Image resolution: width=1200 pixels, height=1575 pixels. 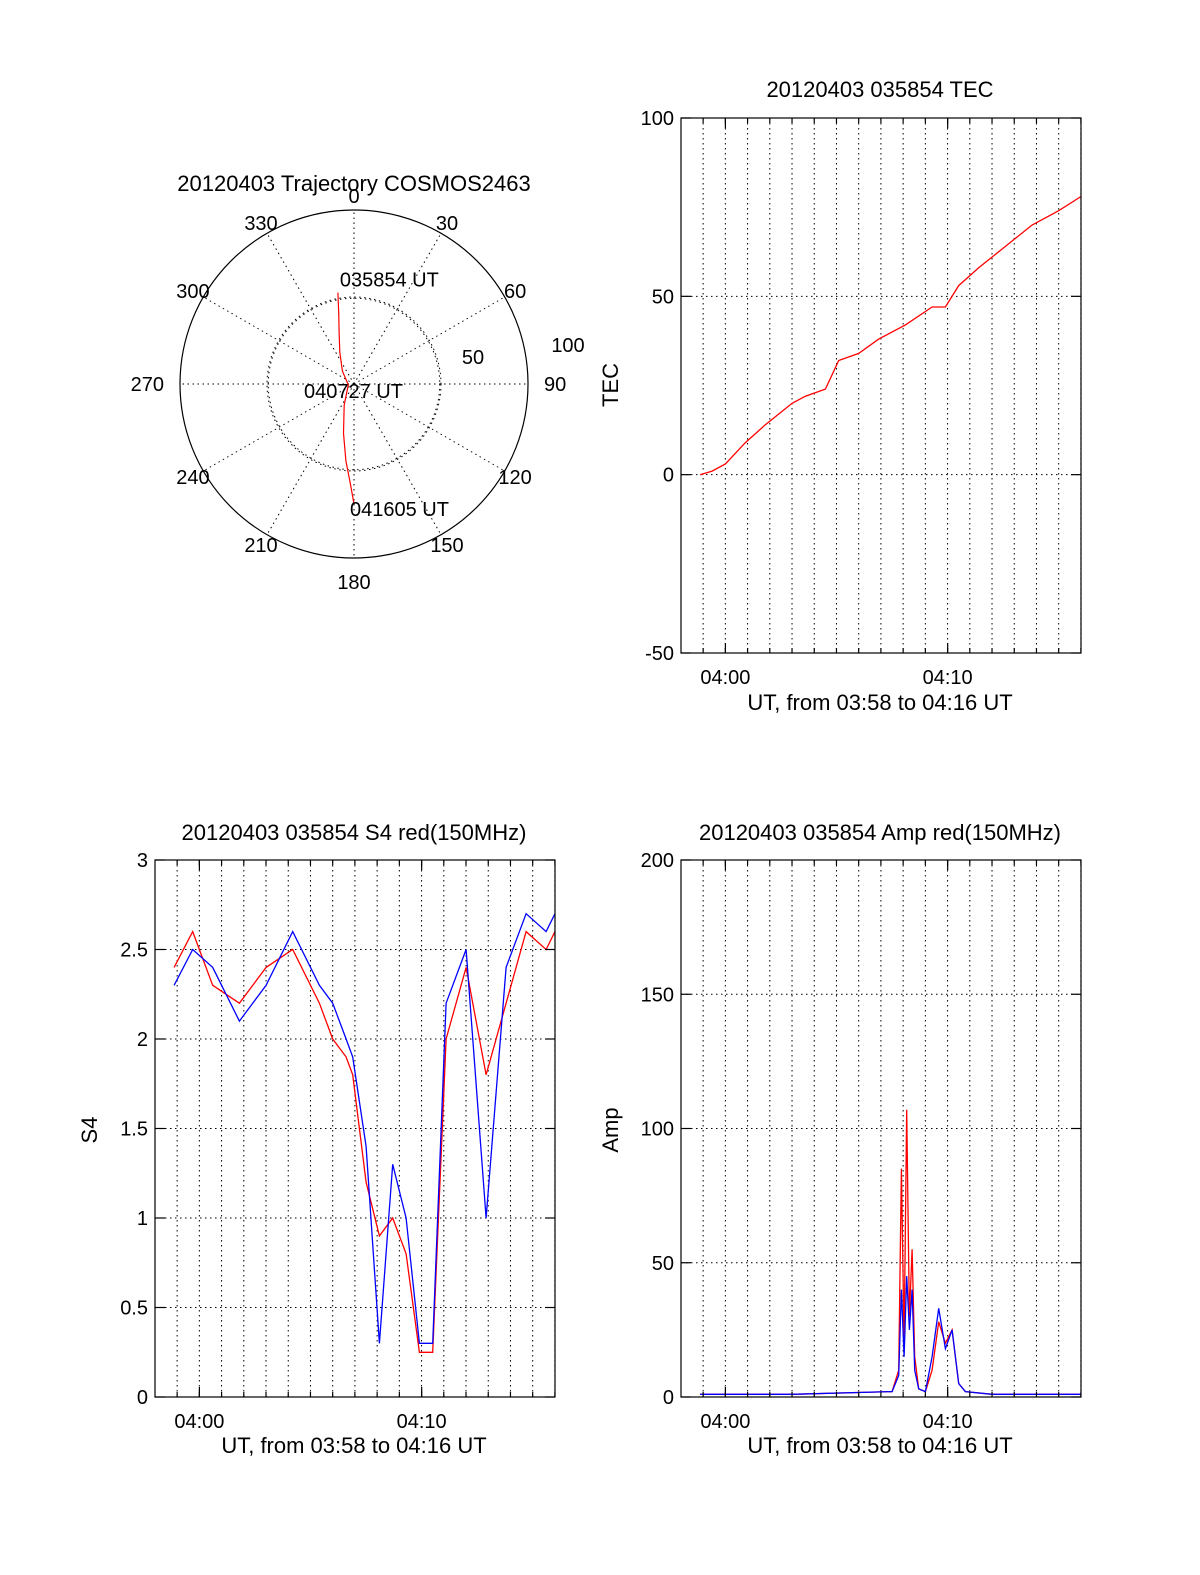 I want to click on tec-ytick-label: 50, so click(x=663, y=297).